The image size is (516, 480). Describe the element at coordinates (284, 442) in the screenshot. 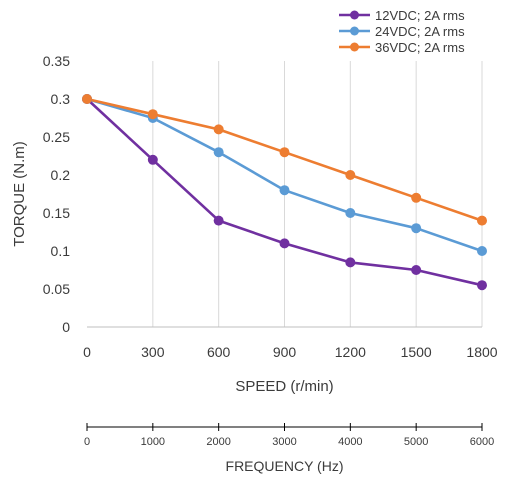

I see `frequency-tick-label: 3000` at that location.